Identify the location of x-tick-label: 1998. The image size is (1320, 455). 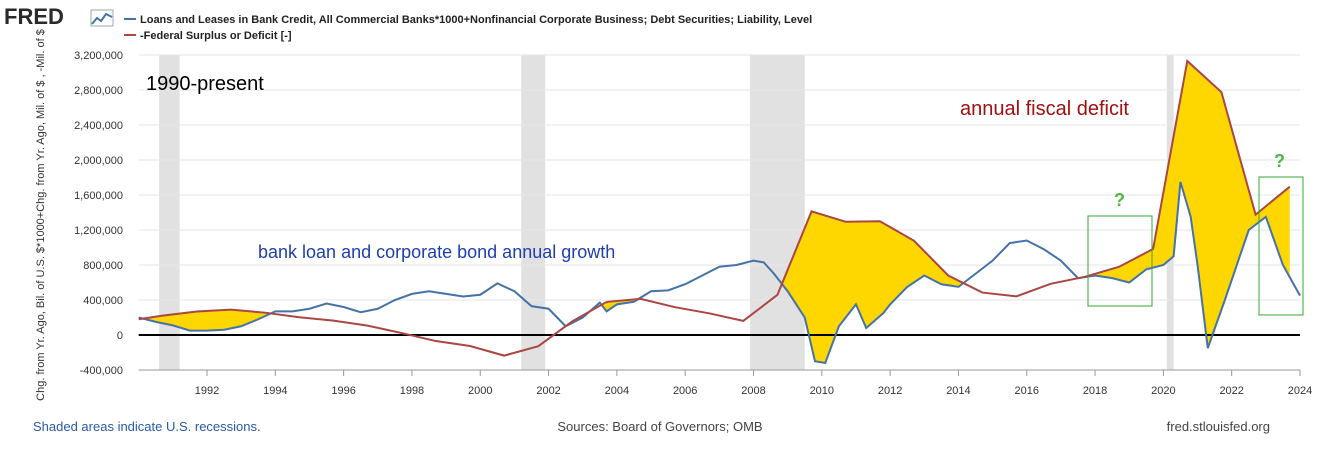
(412, 391).